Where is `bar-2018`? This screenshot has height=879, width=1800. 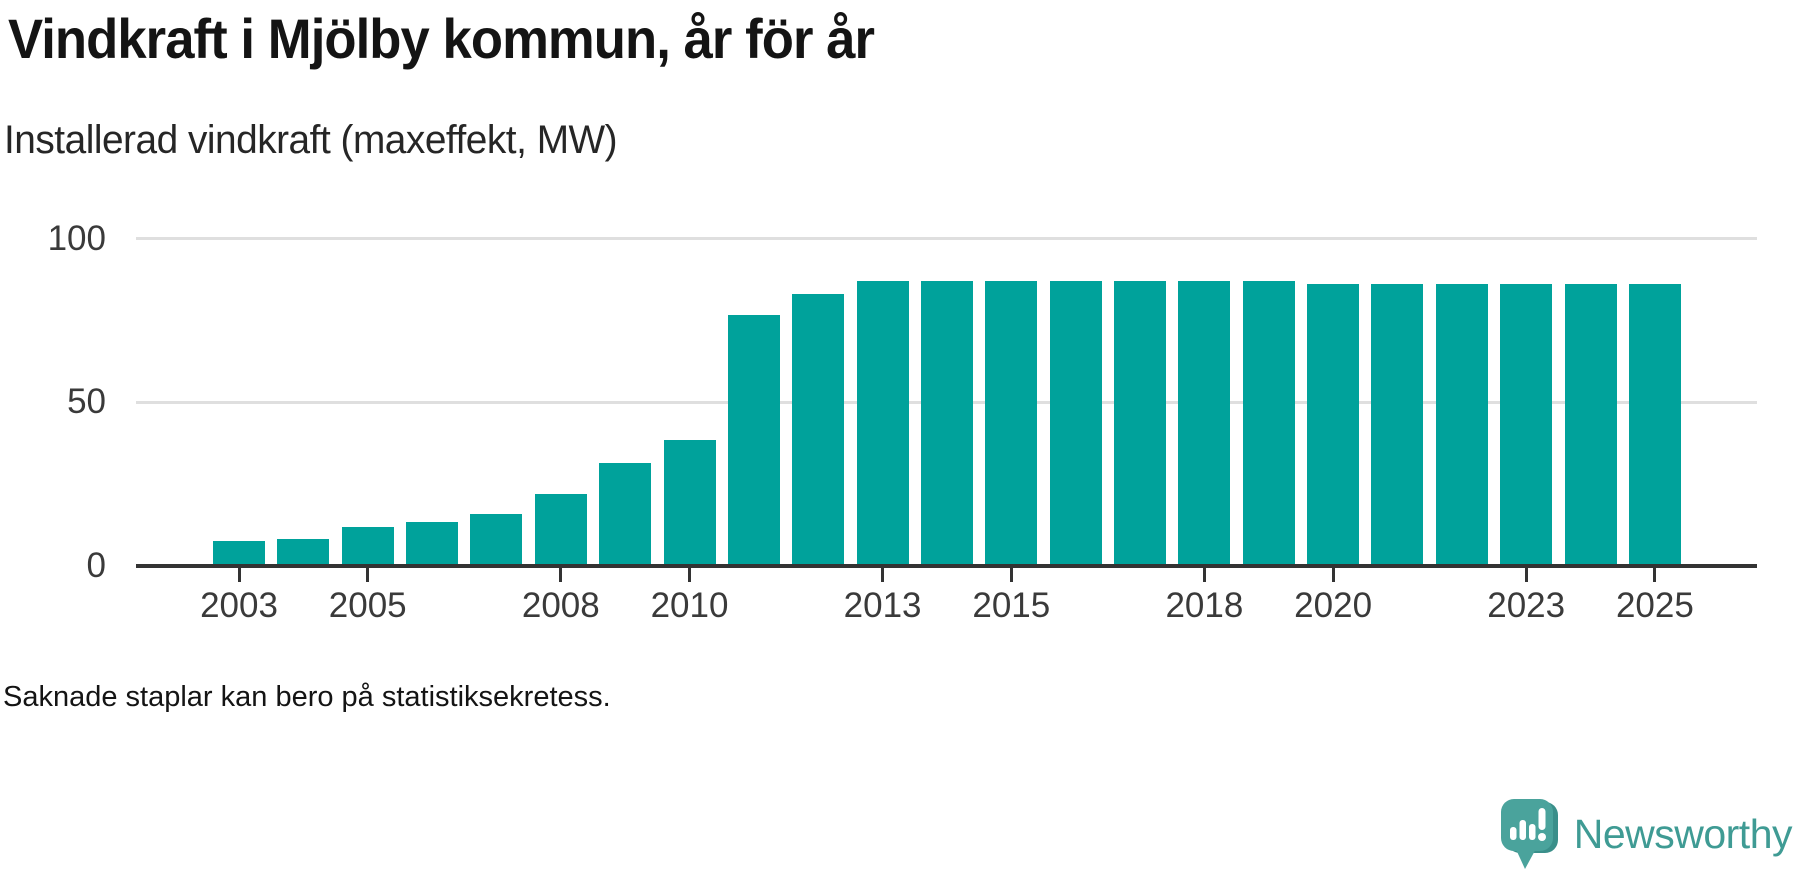 bar-2018 is located at coordinates (1204, 423).